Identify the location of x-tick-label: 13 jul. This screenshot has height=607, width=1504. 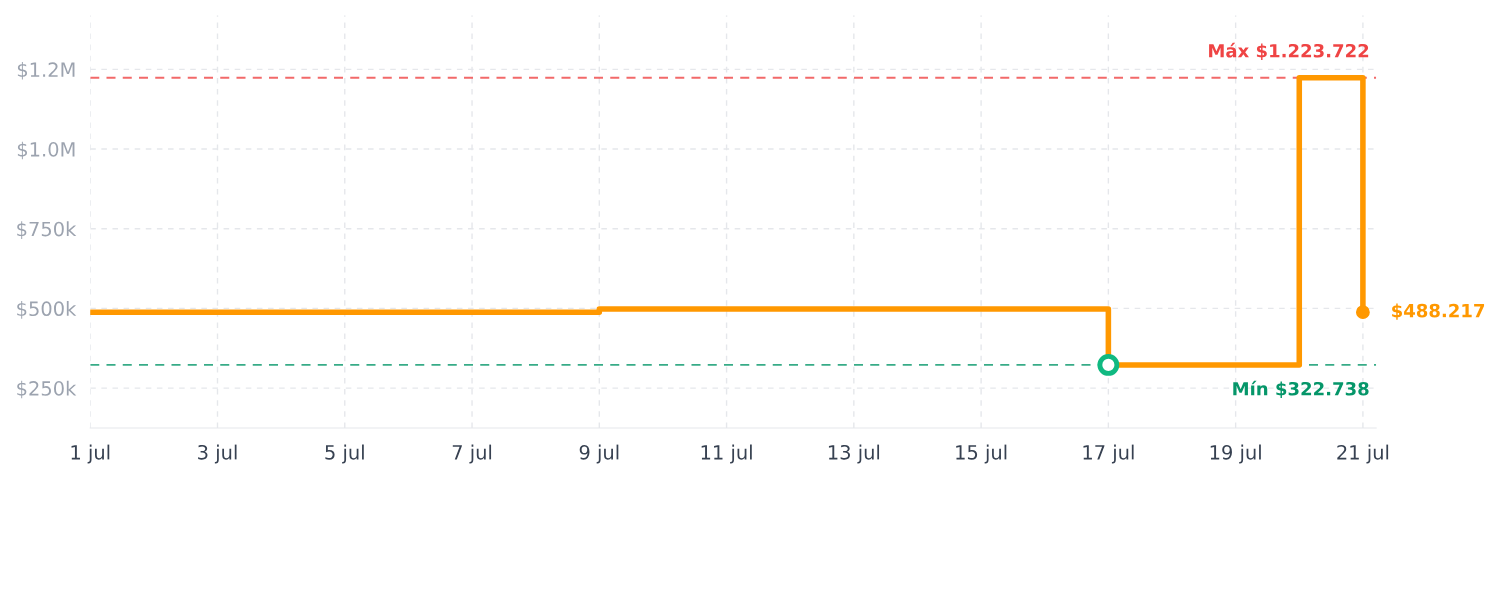
(854, 454).